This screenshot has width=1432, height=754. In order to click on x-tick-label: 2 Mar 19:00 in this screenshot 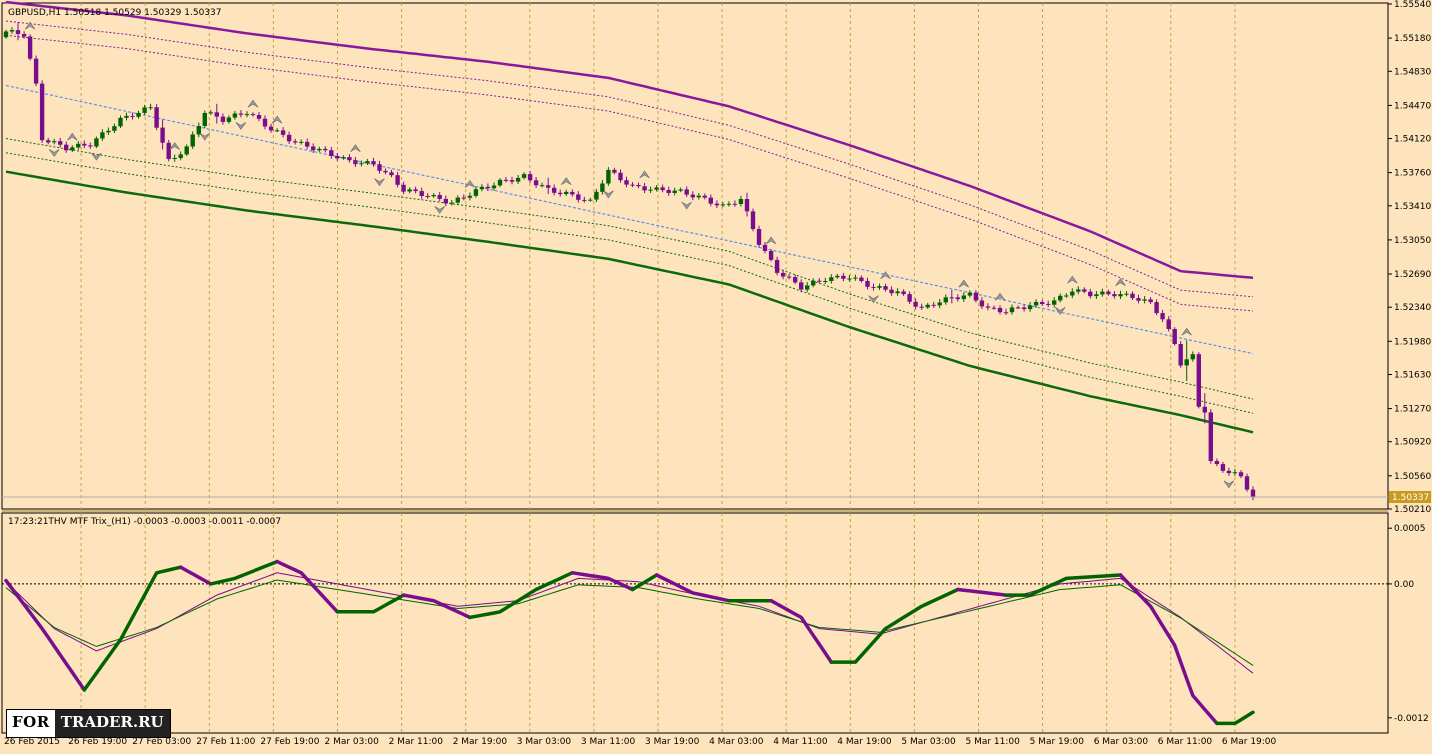, I will do `click(480, 742)`.